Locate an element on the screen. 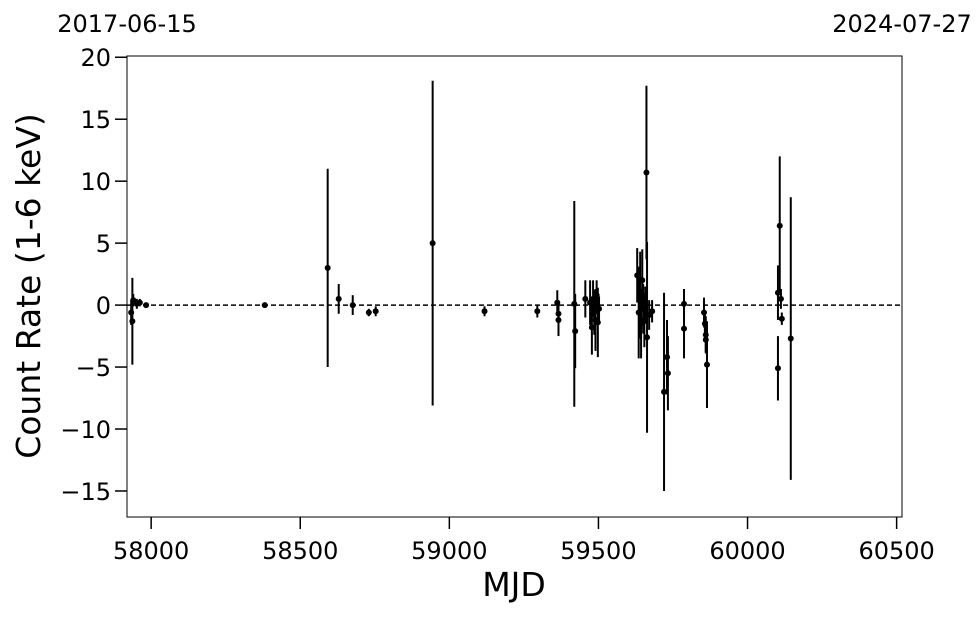 The width and height of the screenshot is (980, 617). x-tick-label: 59500 is located at coordinates (598, 551).